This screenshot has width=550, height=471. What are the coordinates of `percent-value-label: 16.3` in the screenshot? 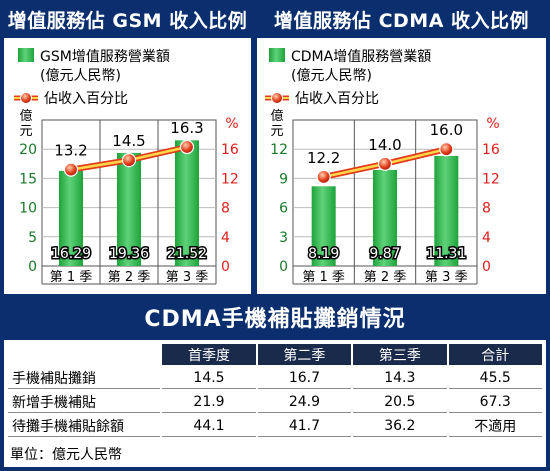 It's located at (186, 128).